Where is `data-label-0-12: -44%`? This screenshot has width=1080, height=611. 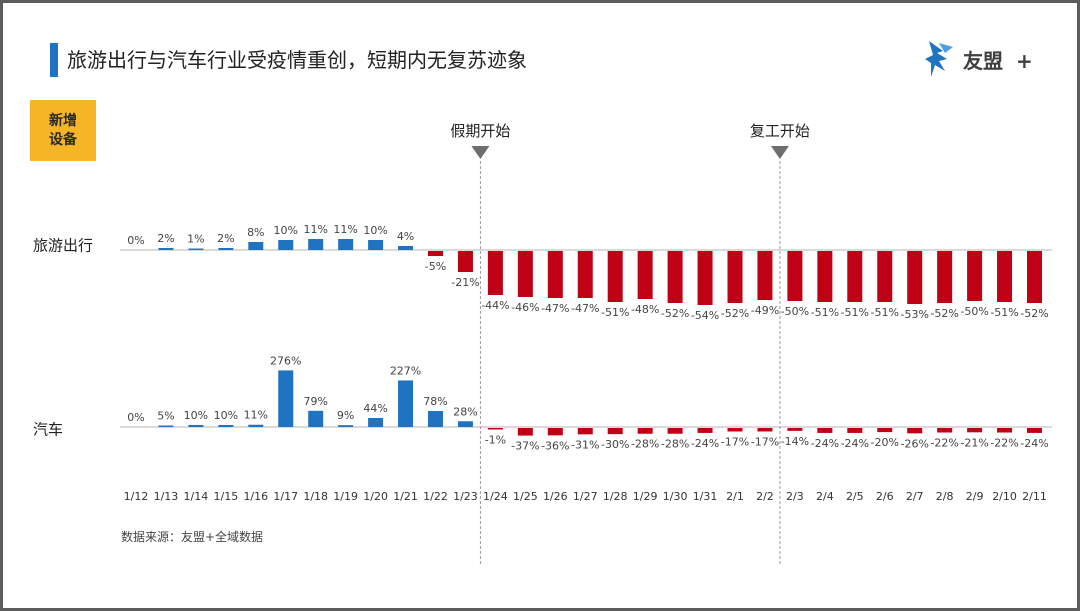 data-label-0-12: -44% is located at coordinates (495, 305).